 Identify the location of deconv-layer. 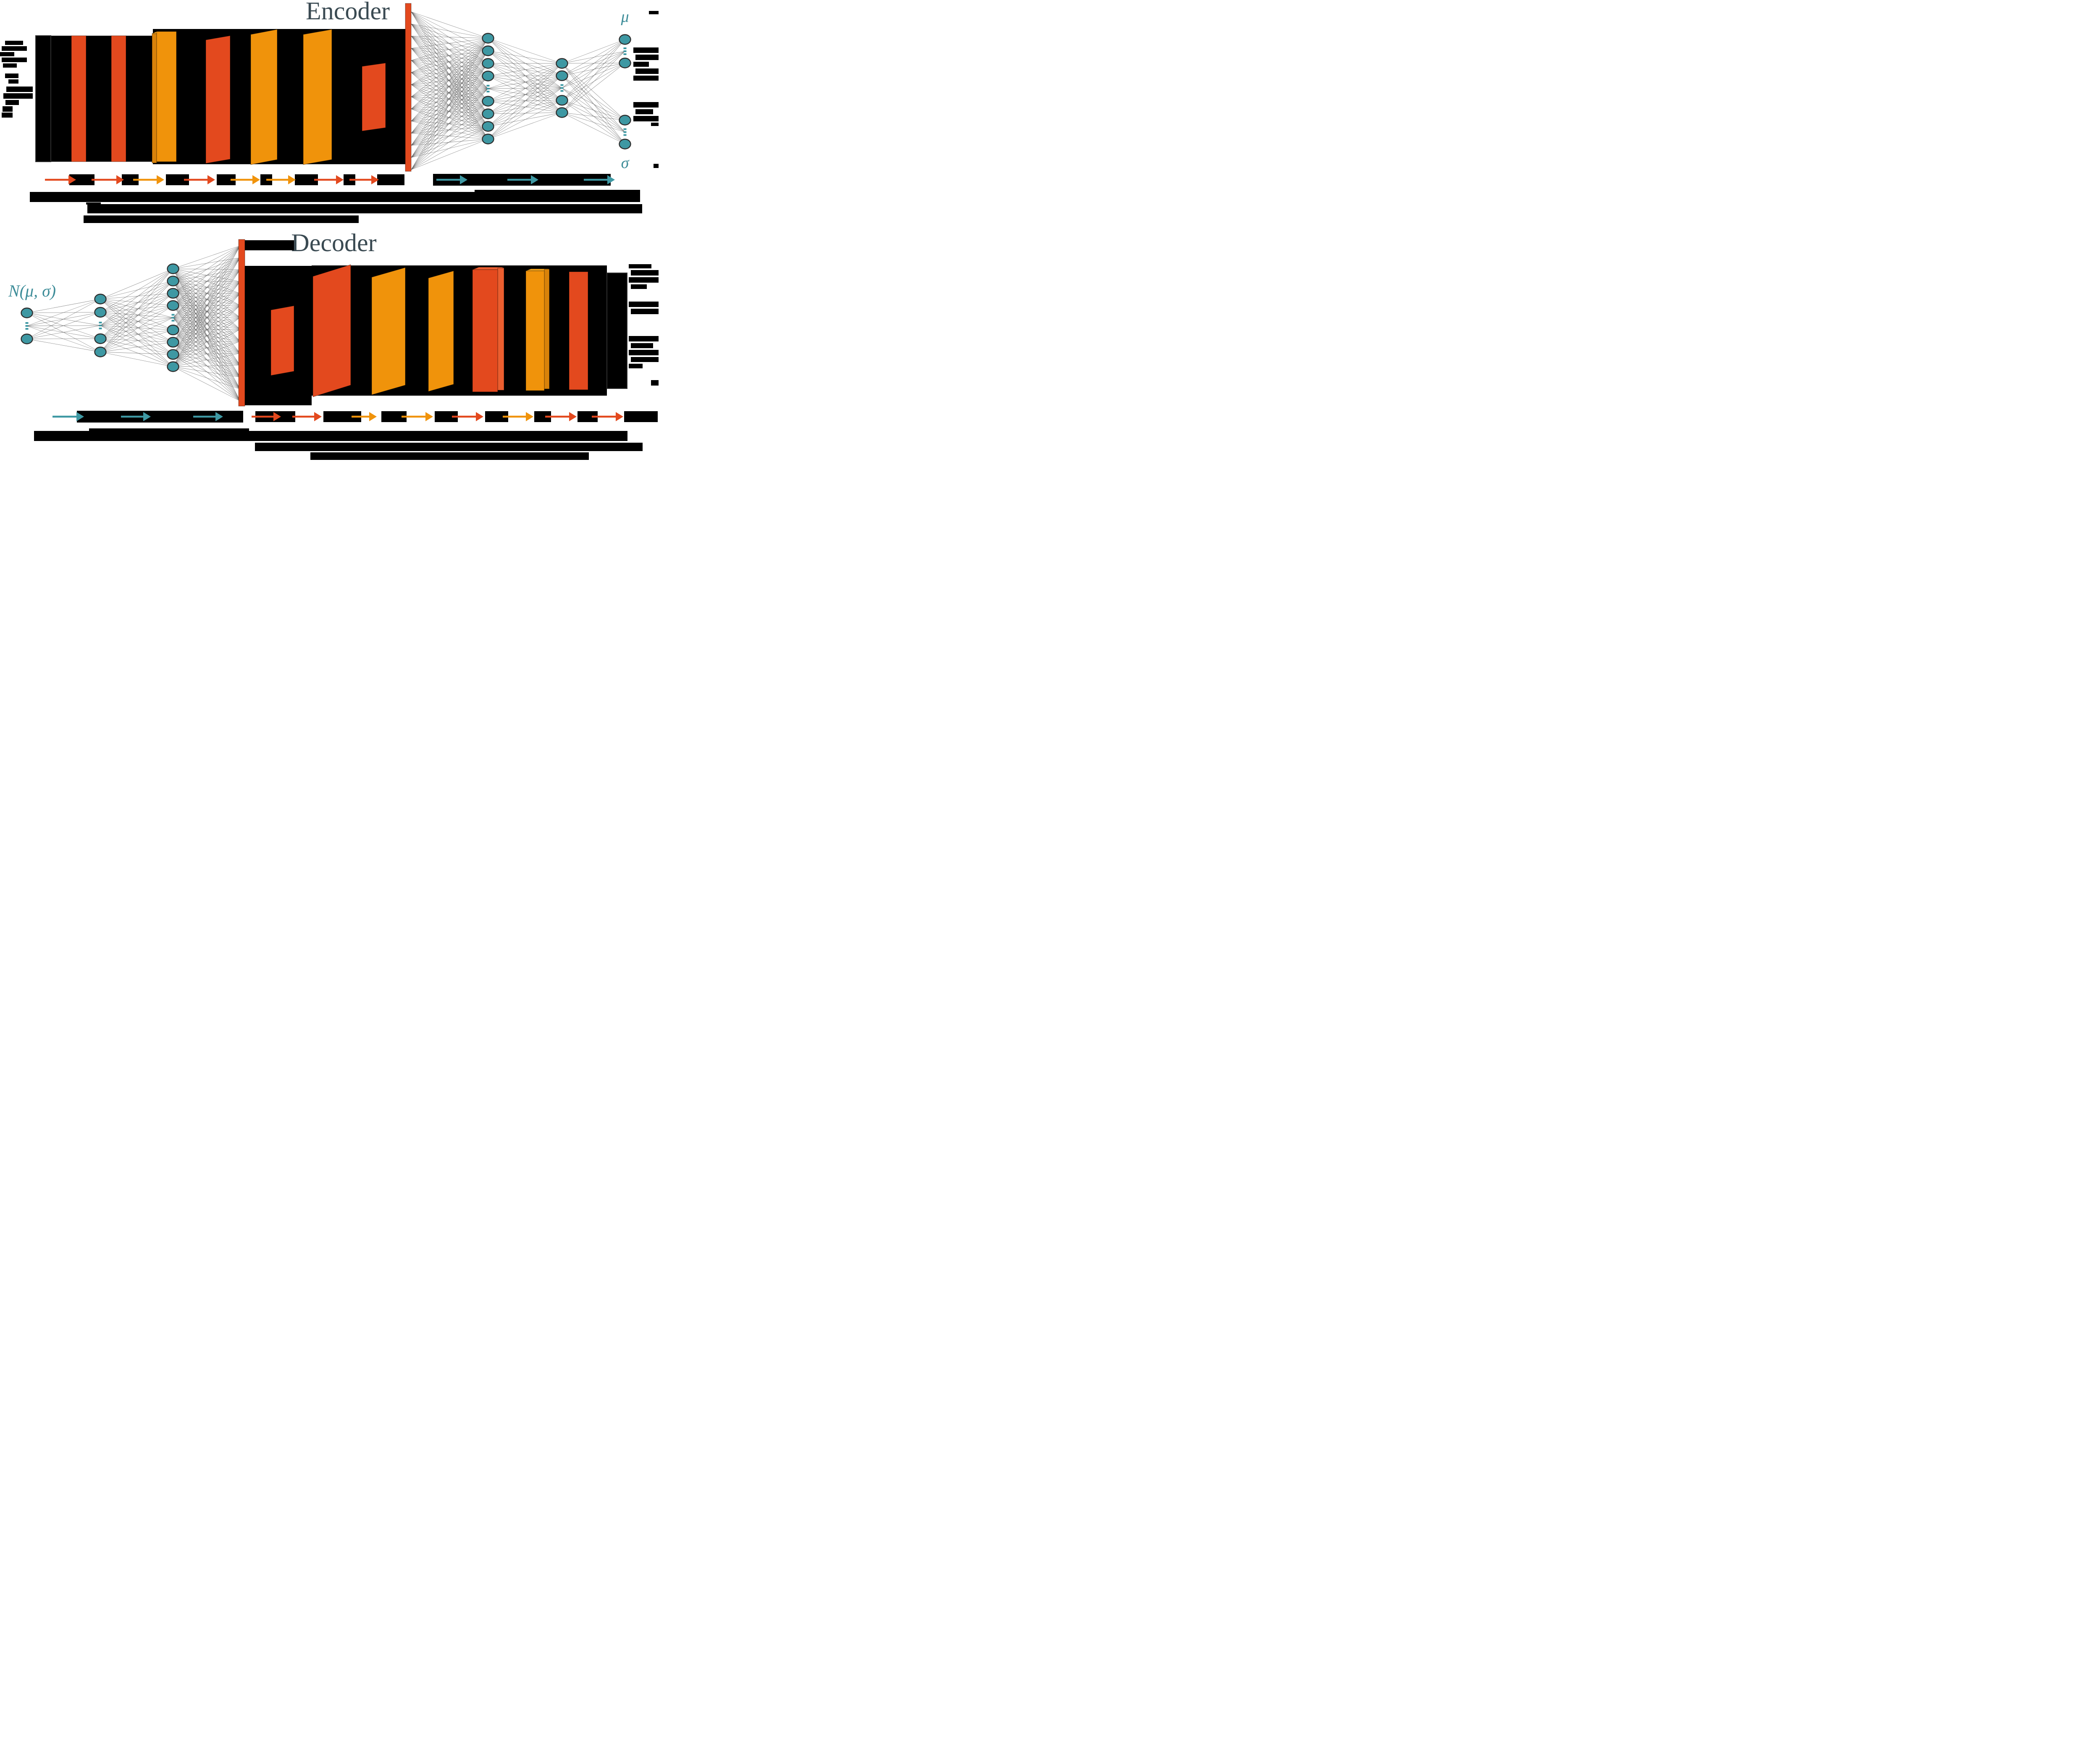
(282, 340).